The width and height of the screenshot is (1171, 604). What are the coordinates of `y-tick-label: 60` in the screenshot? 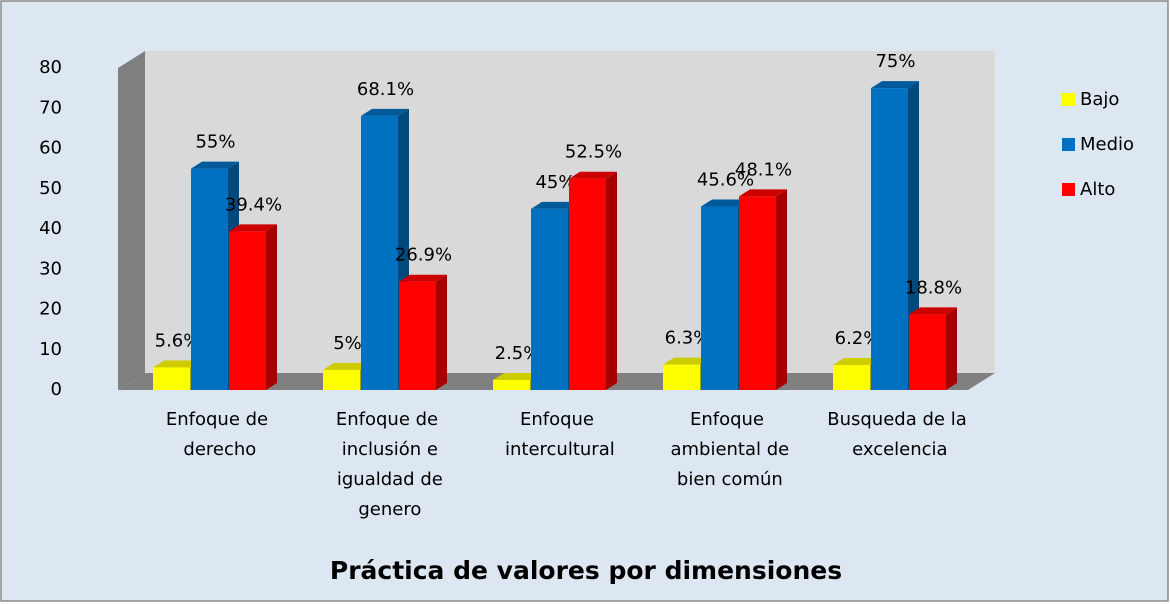 It's located at (50, 148).